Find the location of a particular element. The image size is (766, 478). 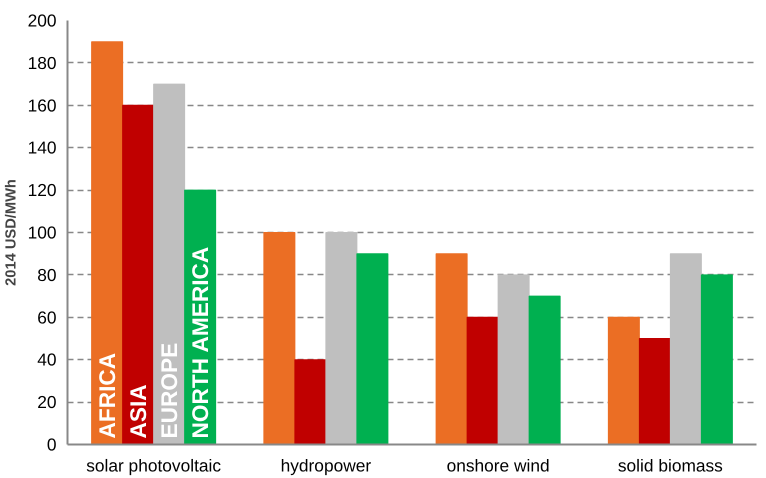

y-axis-title: 2014 USD/MWh is located at coordinates (12, 232).